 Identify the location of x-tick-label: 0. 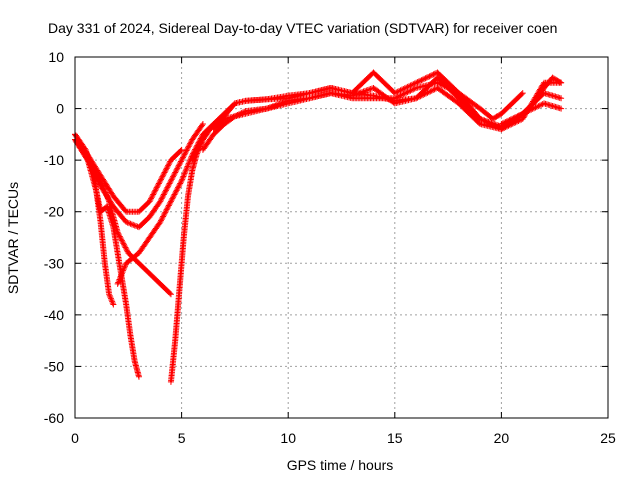
(75, 438).